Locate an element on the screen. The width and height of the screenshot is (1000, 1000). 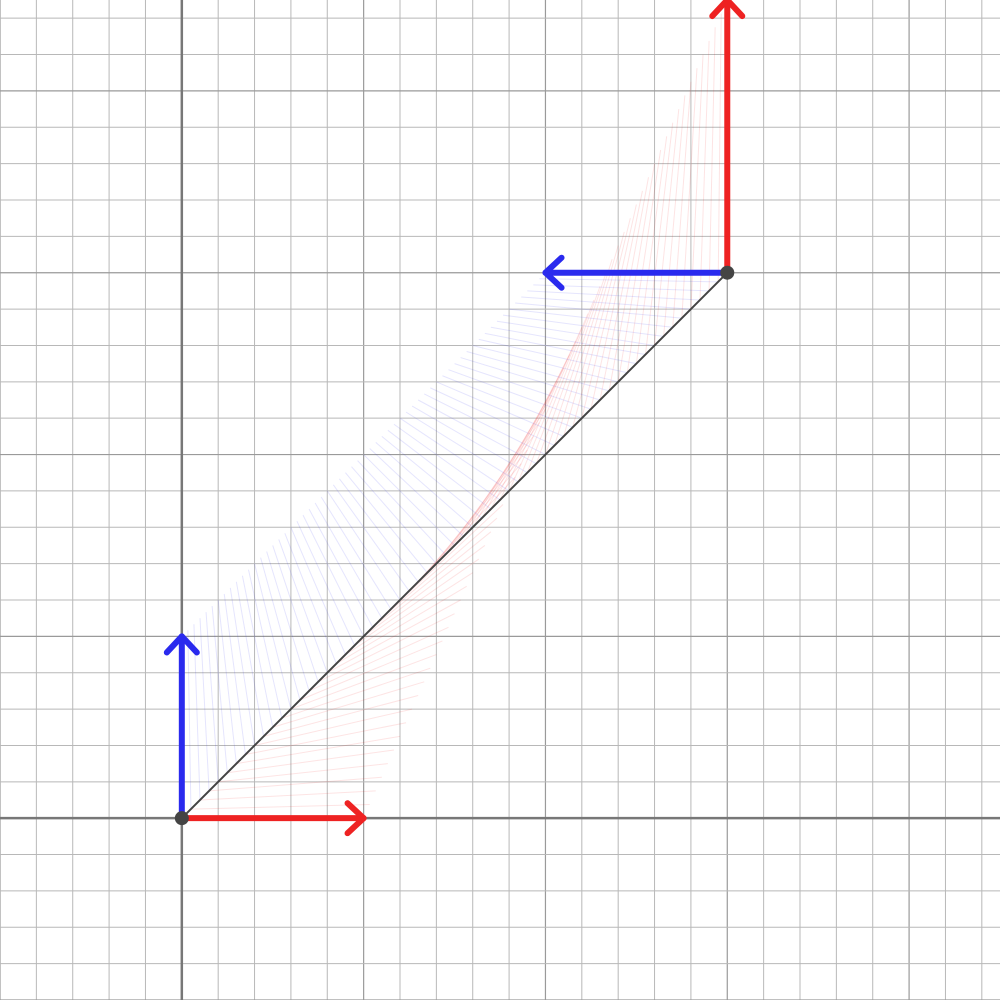
blue-vector-start-head is located at coordinates (181, 644).